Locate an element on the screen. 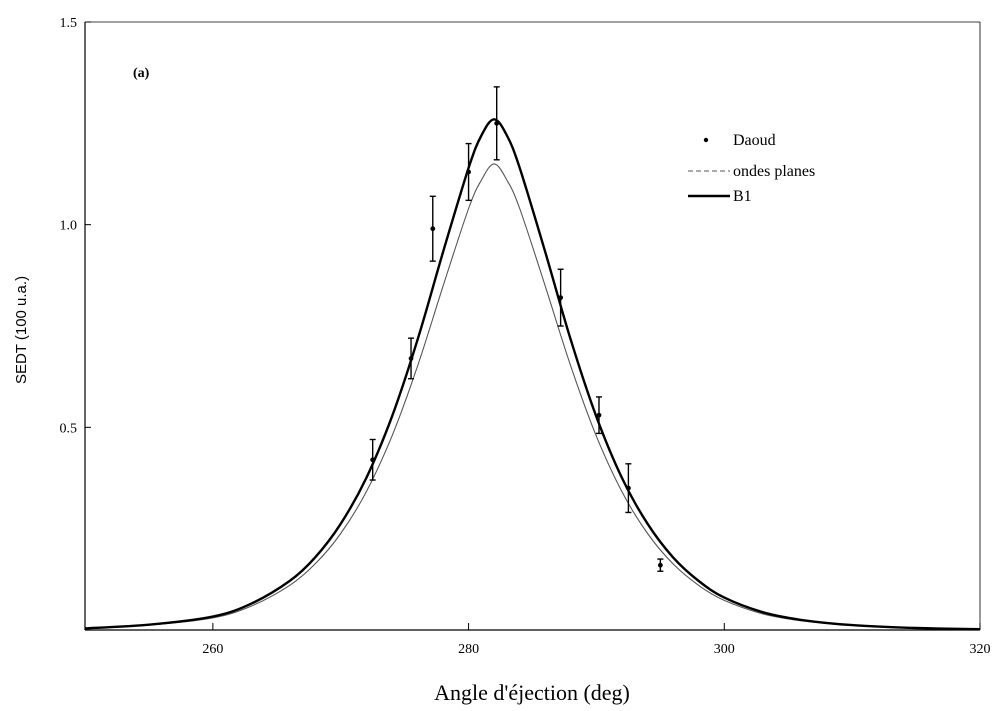 This screenshot has height=711, width=998. x-tick-label: 320 is located at coordinates (980, 649).